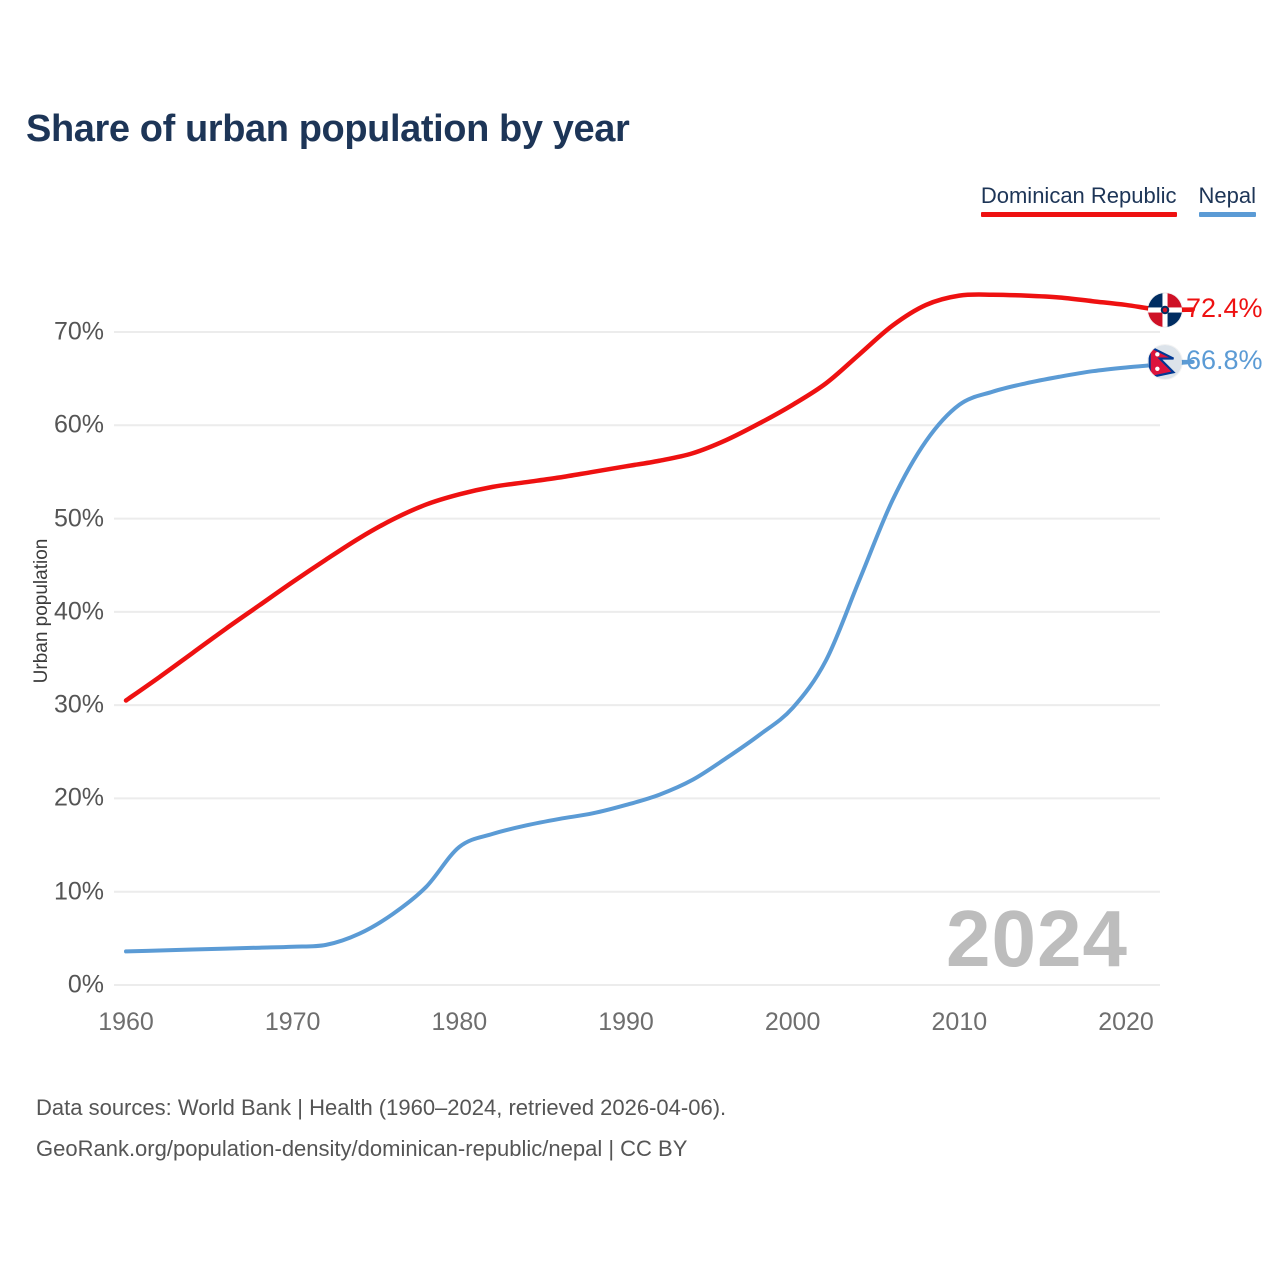 This screenshot has width=1280, height=1285. What do you see at coordinates (959, 1022) in the screenshot?
I see `x-tick-label: 2010` at bounding box center [959, 1022].